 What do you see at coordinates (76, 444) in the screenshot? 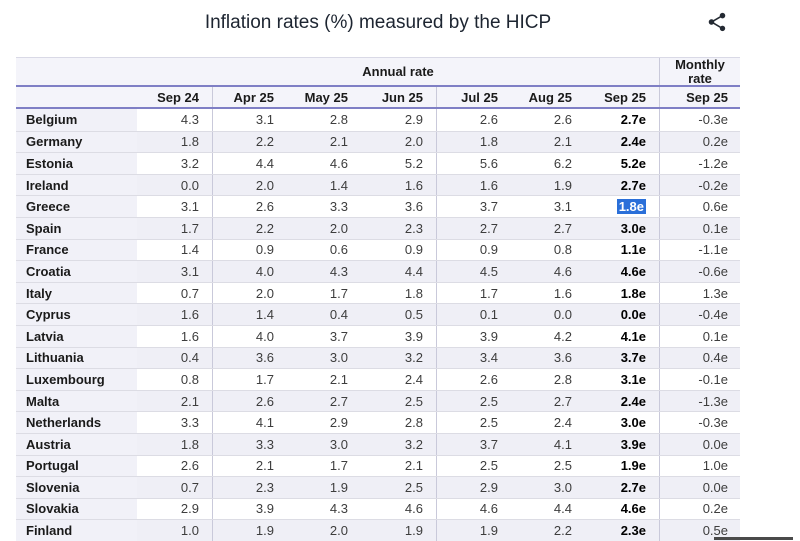
I see `row-label: Austria` at bounding box center [76, 444].